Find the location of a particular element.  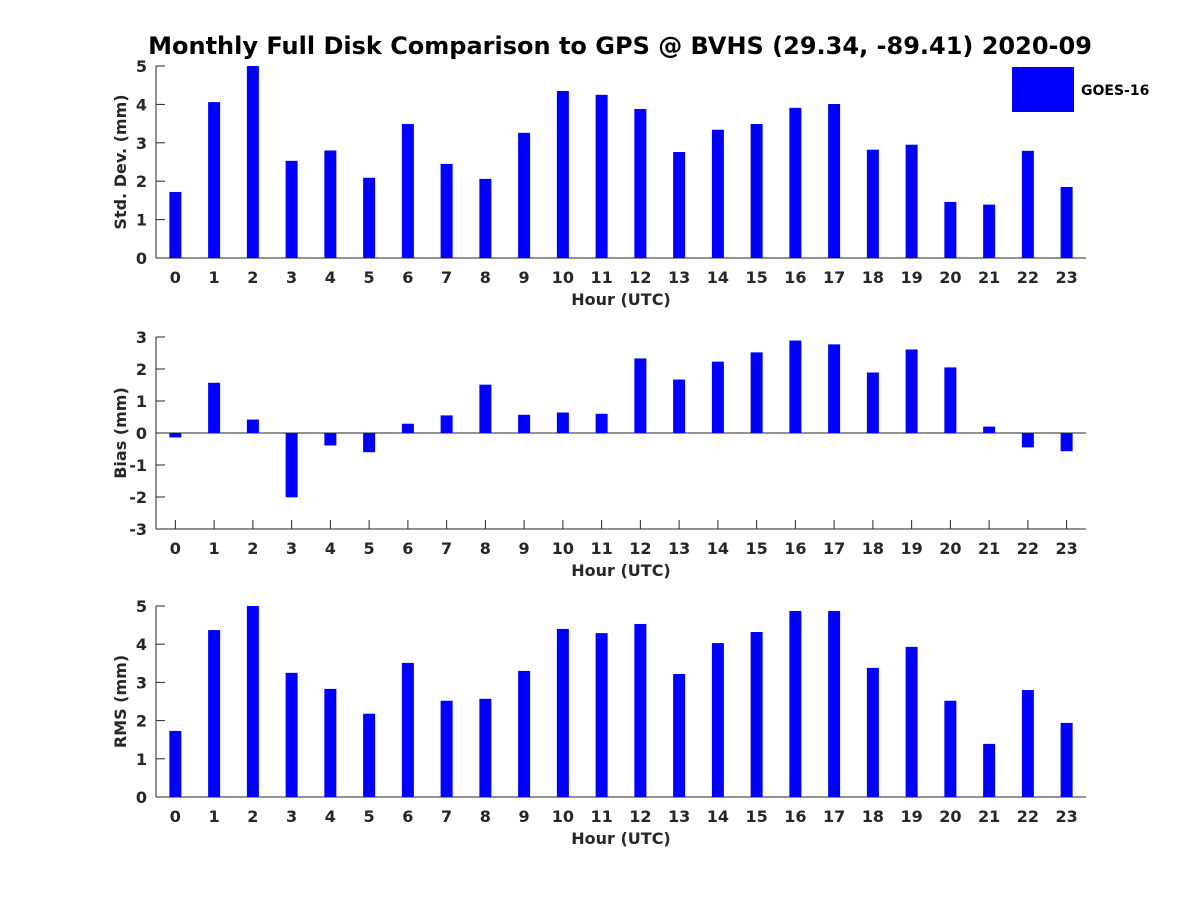

y-axis-label: Std. Dev. (mm) is located at coordinates (120, 161).